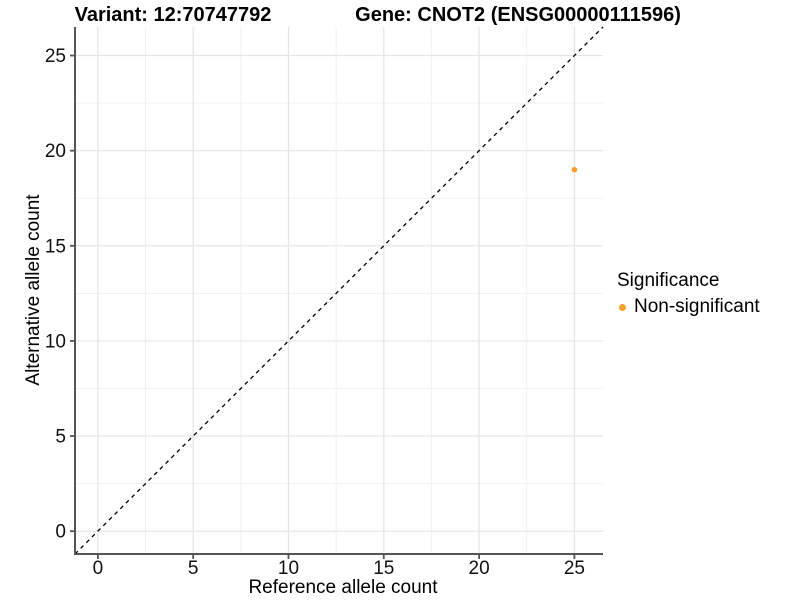  Describe the element at coordinates (574, 568) in the screenshot. I see `x-tick-label: 25` at that location.